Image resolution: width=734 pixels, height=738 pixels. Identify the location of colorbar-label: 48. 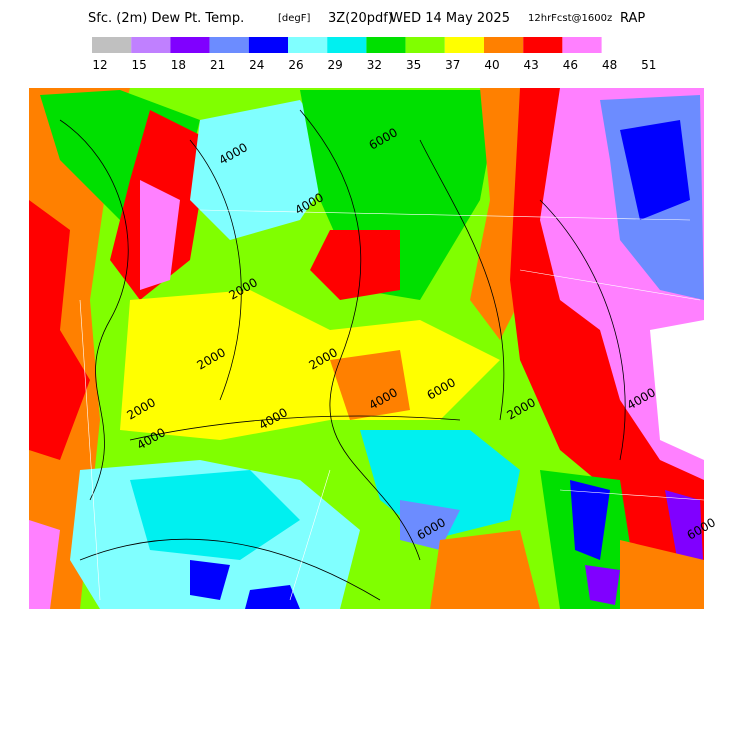
(609, 65).